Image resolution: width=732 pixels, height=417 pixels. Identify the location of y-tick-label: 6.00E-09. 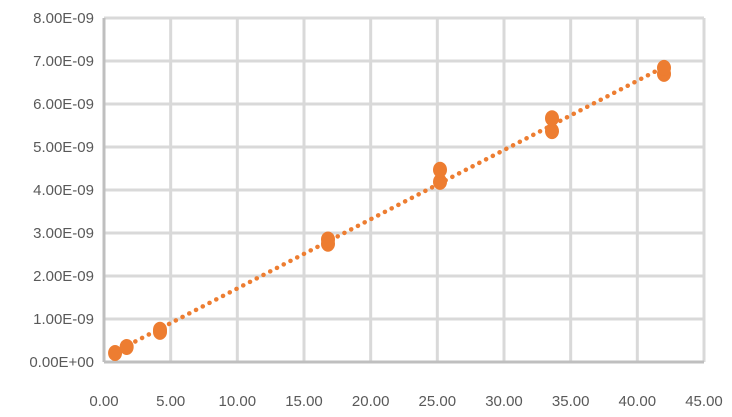
(63, 104).